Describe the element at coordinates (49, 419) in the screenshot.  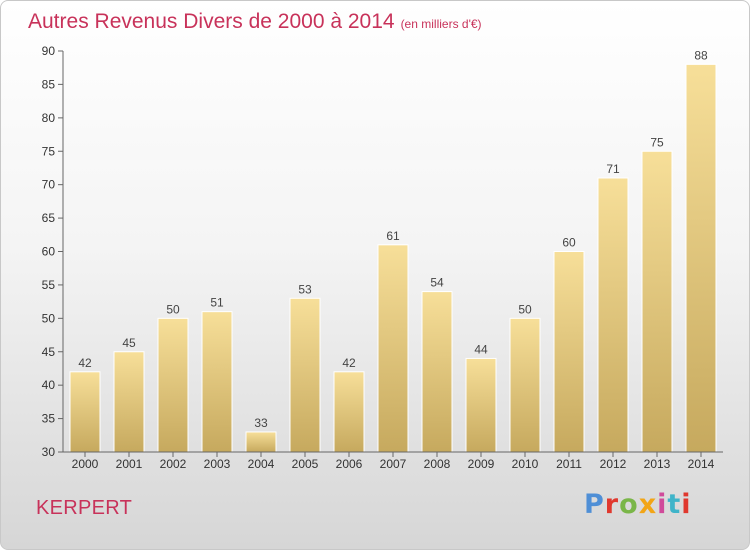
I see `y-tick-label-35: 35` at that location.